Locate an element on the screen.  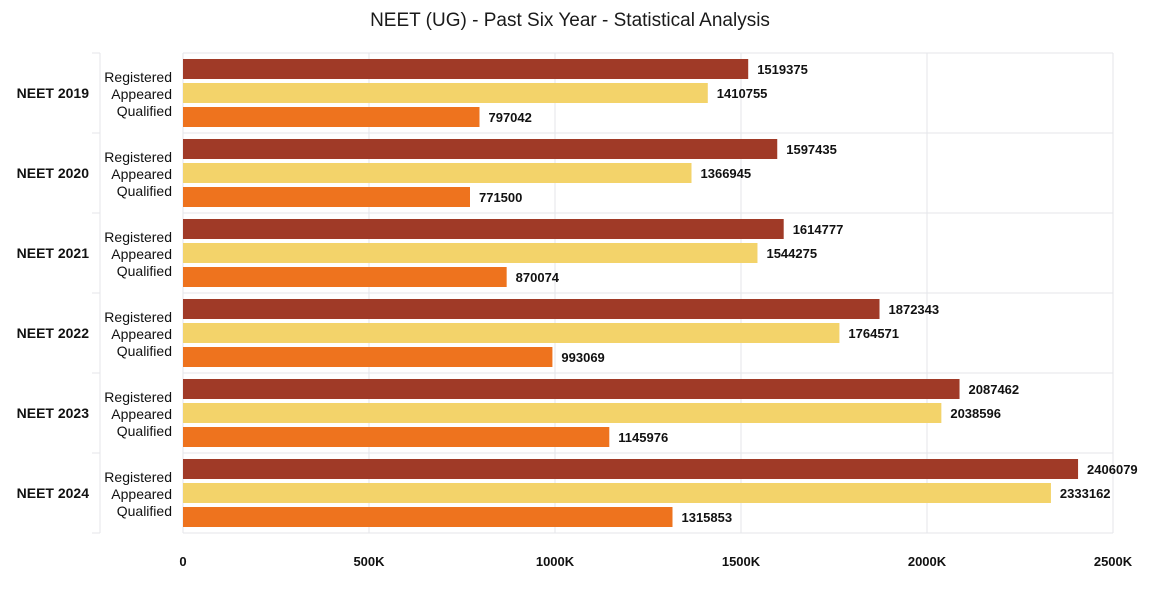
x-tick-label: 2500K is located at coordinates (1113, 561).